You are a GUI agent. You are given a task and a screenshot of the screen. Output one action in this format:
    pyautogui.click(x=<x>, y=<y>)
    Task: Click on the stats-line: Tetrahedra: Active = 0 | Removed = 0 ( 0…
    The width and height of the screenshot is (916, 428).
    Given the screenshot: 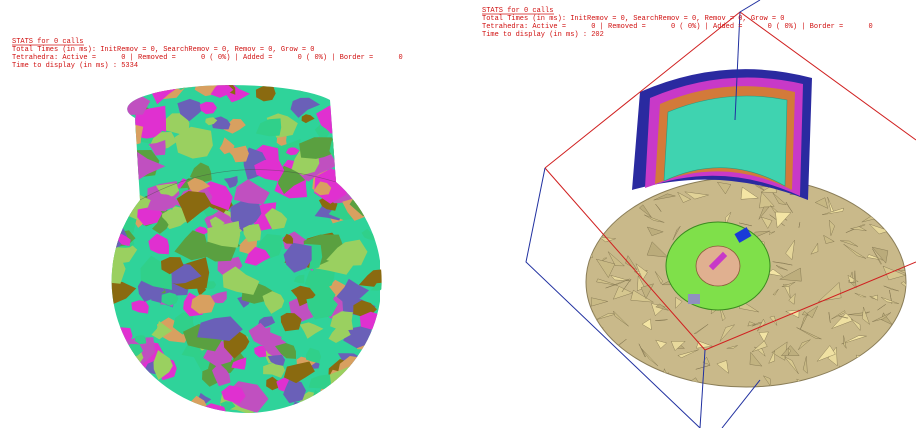 What is the action you would take?
    pyautogui.click(x=677, y=27)
    